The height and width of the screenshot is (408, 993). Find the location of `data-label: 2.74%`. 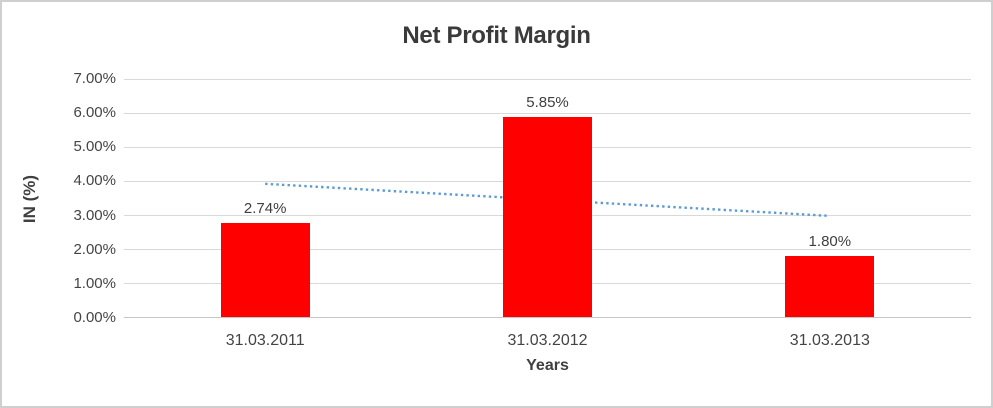

data-label: 2.74% is located at coordinates (265, 209).